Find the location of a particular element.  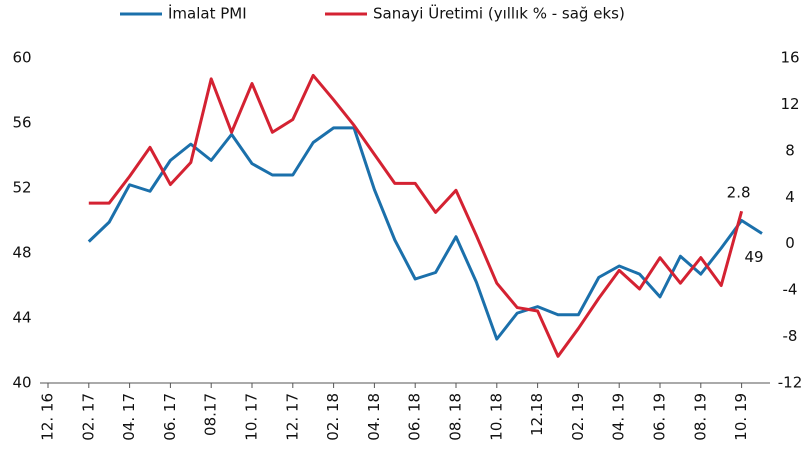

y2-tick-label: 8 is located at coordinates (790, 150).